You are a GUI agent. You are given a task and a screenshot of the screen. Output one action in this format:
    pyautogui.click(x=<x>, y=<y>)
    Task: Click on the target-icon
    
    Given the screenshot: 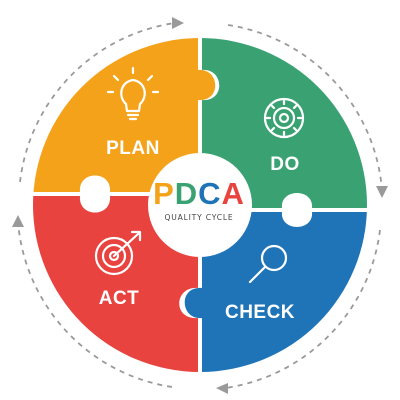 What is the action you would take?
    pyautogui.click(x=118, y=253)
    